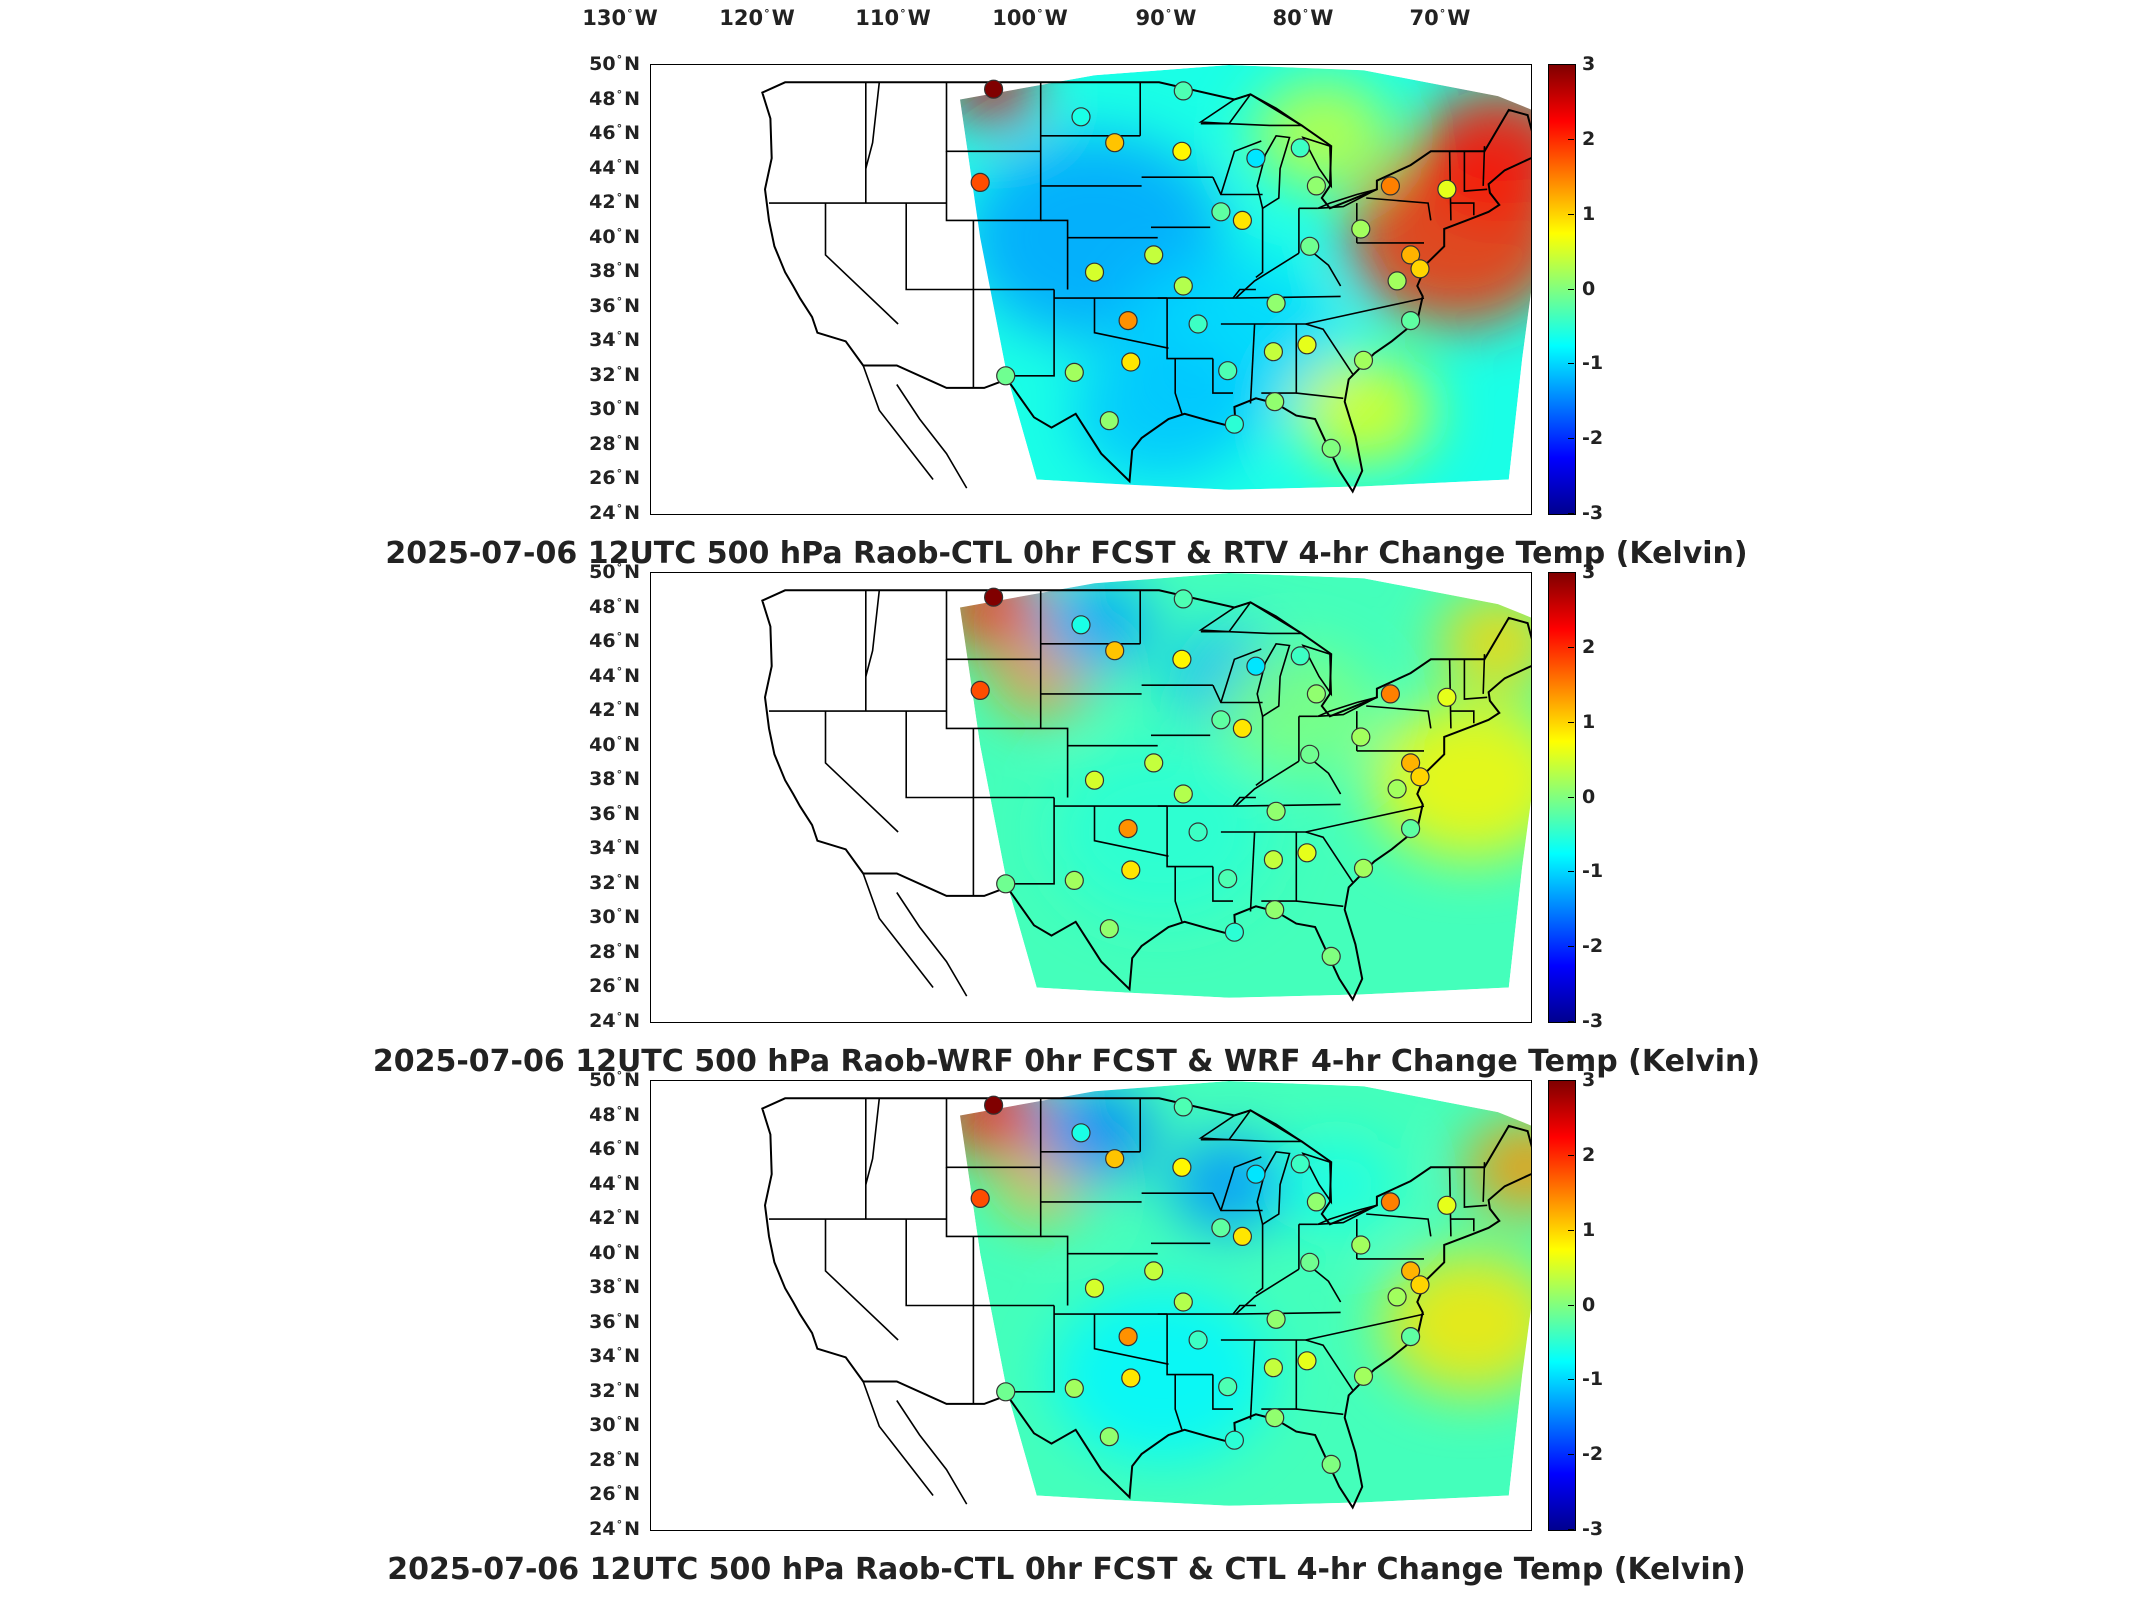  I want to click on lat-deg: 36, so click(602, 813).